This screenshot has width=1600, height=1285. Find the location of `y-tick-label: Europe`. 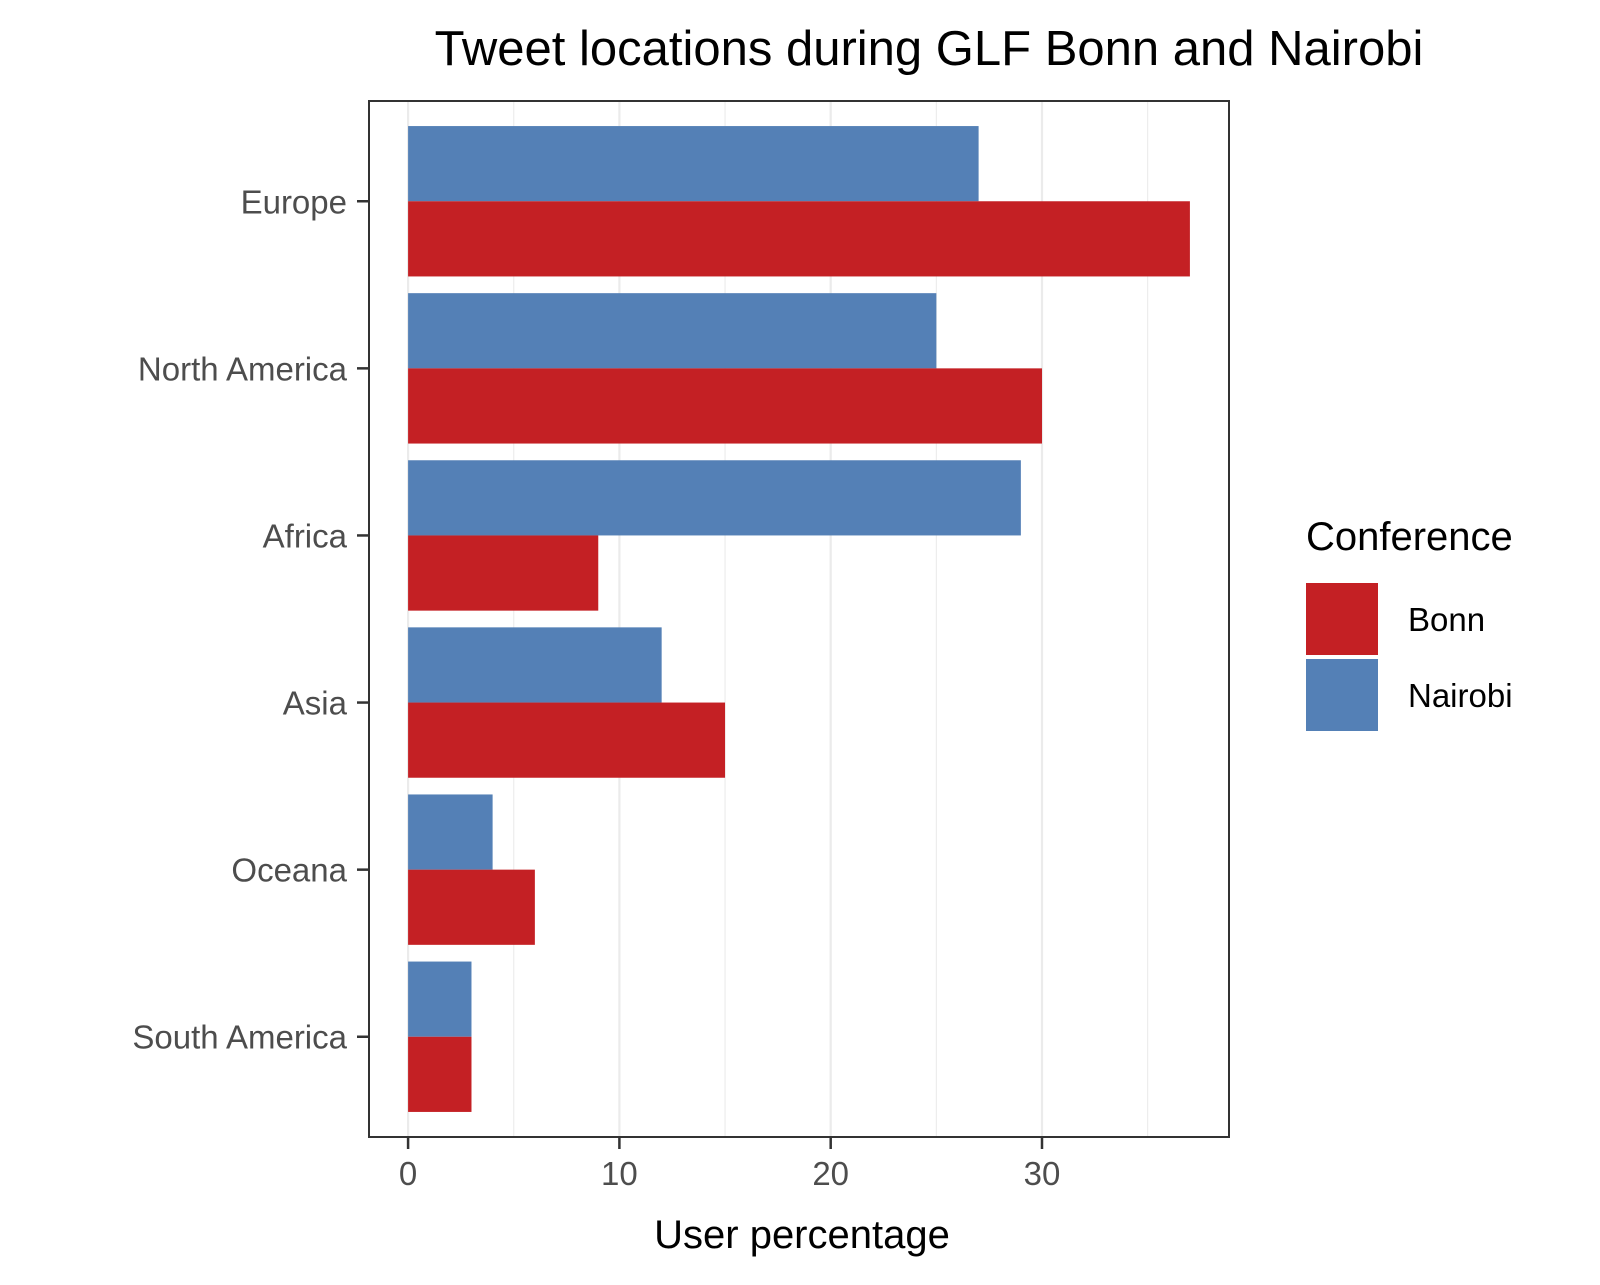

y-tick-label: Europe is located at coordinates (294, 201).